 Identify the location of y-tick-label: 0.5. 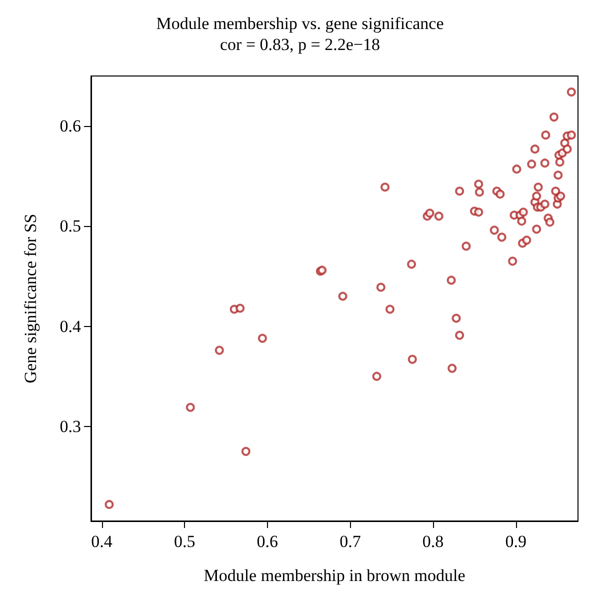
(70, 226).